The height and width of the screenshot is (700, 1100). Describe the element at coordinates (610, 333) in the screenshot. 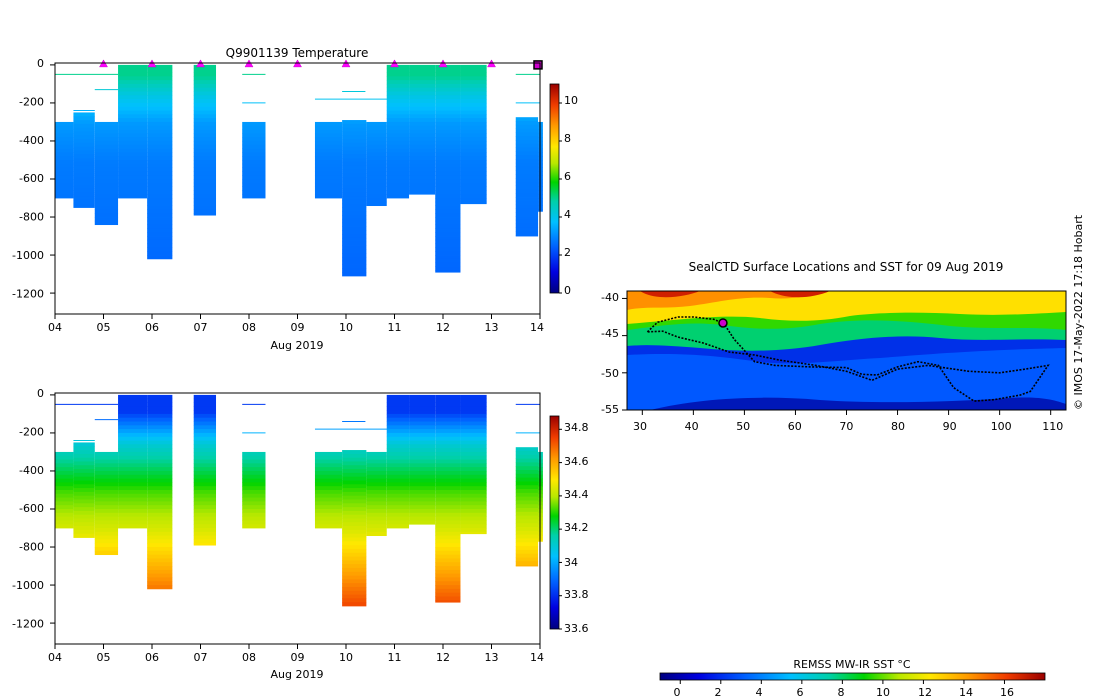

I see `map-ytick-label: -45` at that location.